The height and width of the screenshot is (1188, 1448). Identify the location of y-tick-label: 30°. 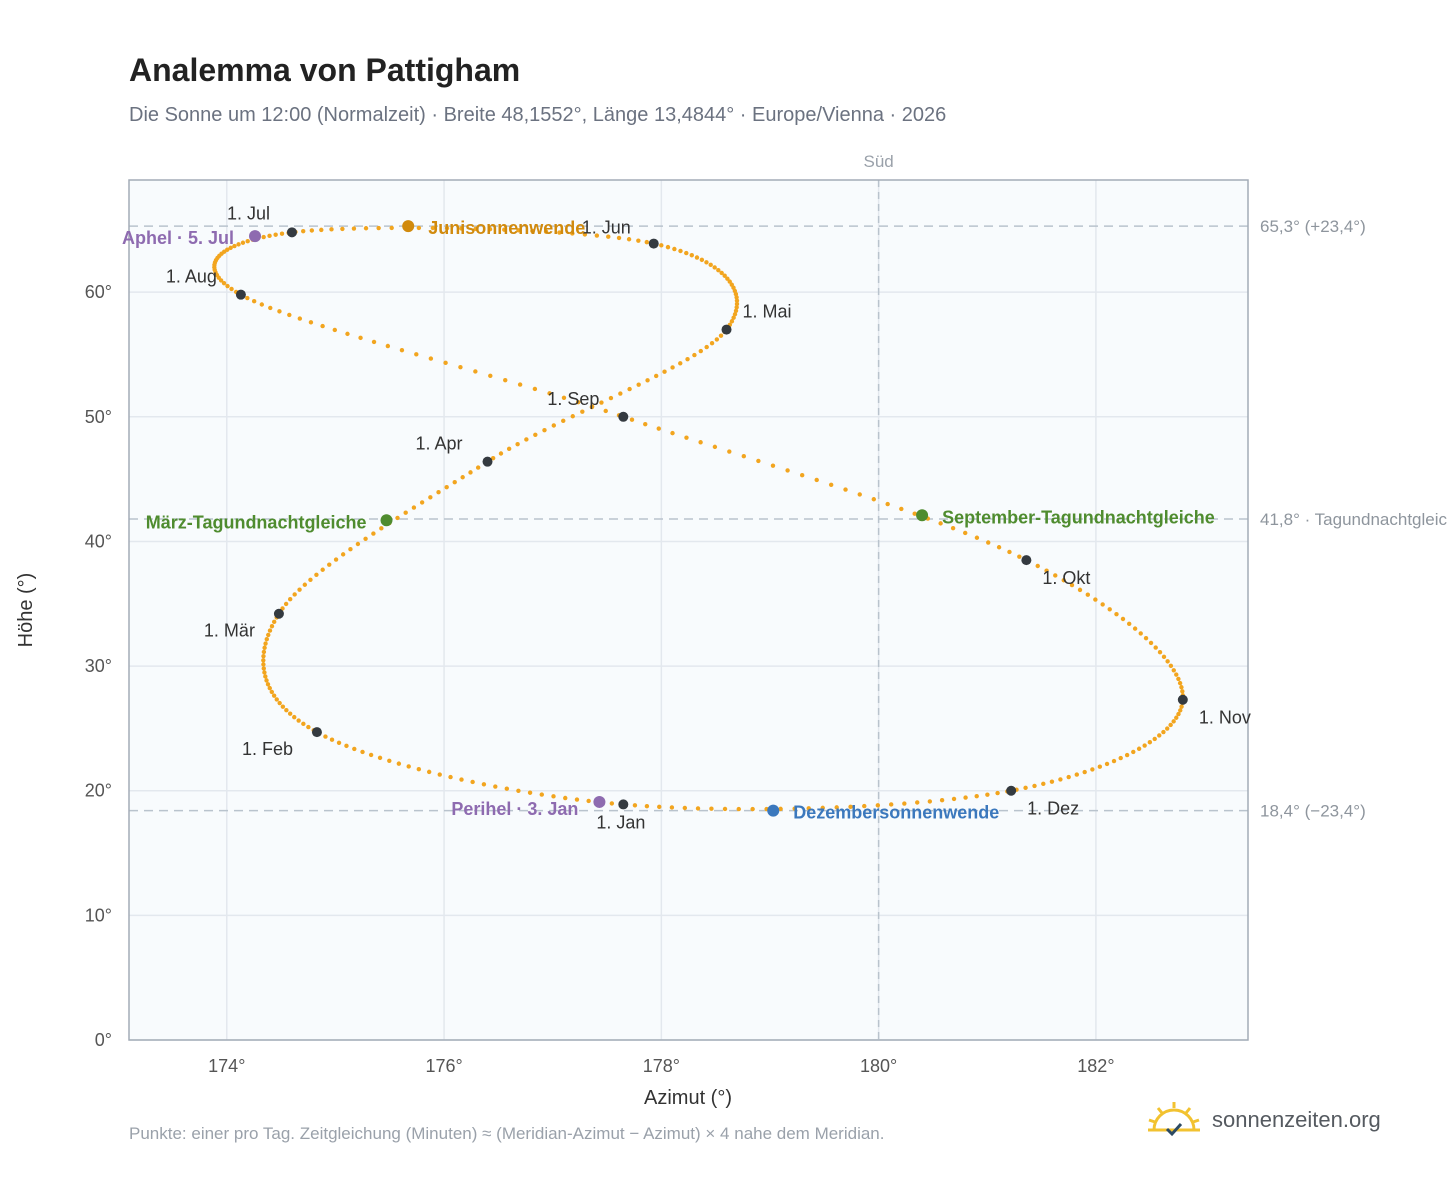
(98, 666).